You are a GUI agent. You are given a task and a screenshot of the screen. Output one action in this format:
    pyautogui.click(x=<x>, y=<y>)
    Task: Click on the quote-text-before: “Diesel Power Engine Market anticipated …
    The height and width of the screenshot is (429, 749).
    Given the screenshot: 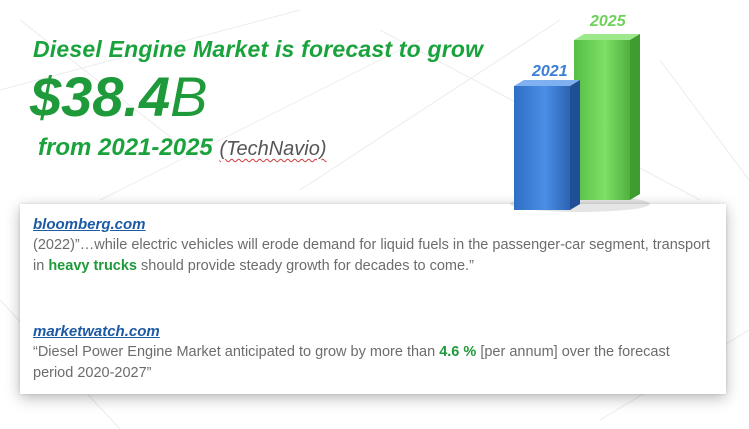 What is the action you would take?
    pyautogui.click(x=236, y=352)
    